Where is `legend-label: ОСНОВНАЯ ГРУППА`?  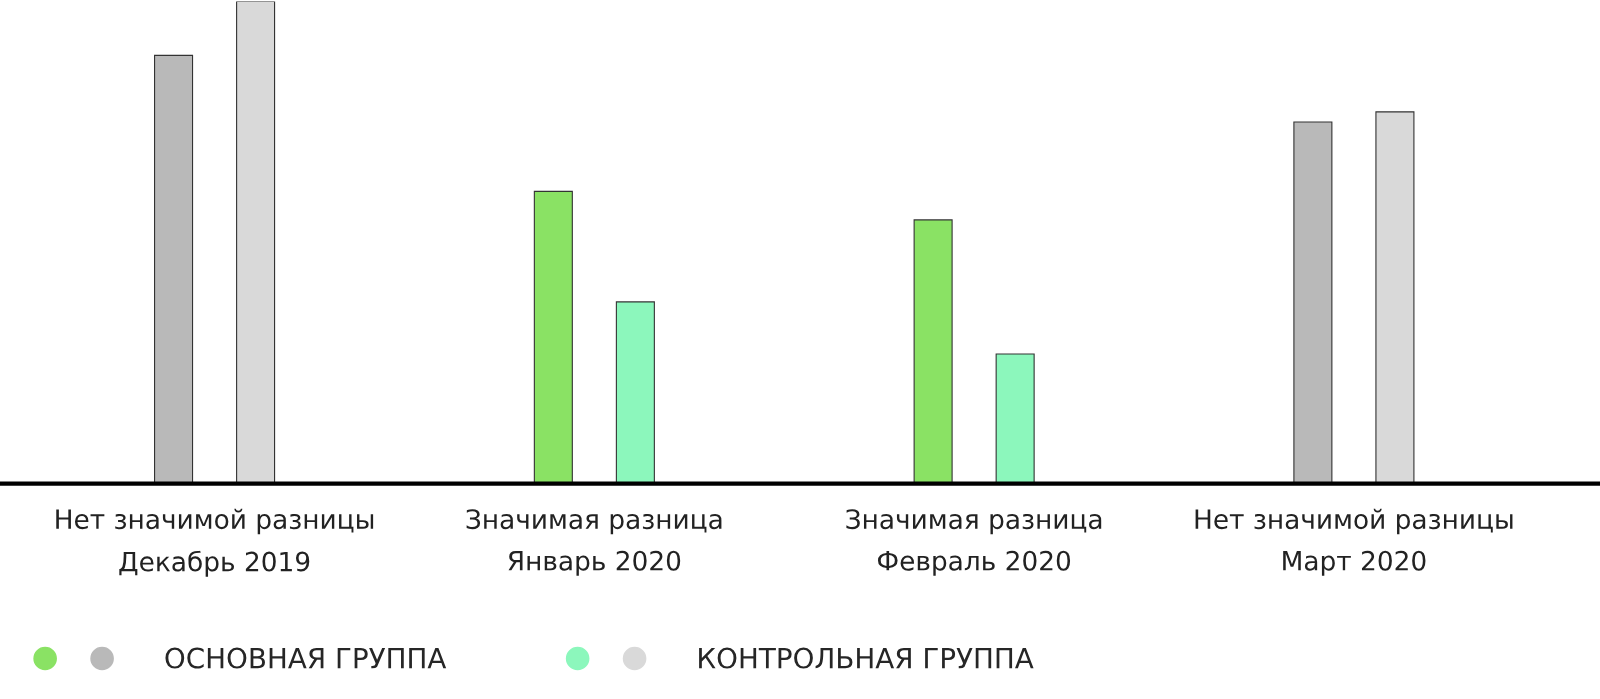 legend-label: ОСНОВНАЯ ГРУППА is located at coordinates (306, 658).